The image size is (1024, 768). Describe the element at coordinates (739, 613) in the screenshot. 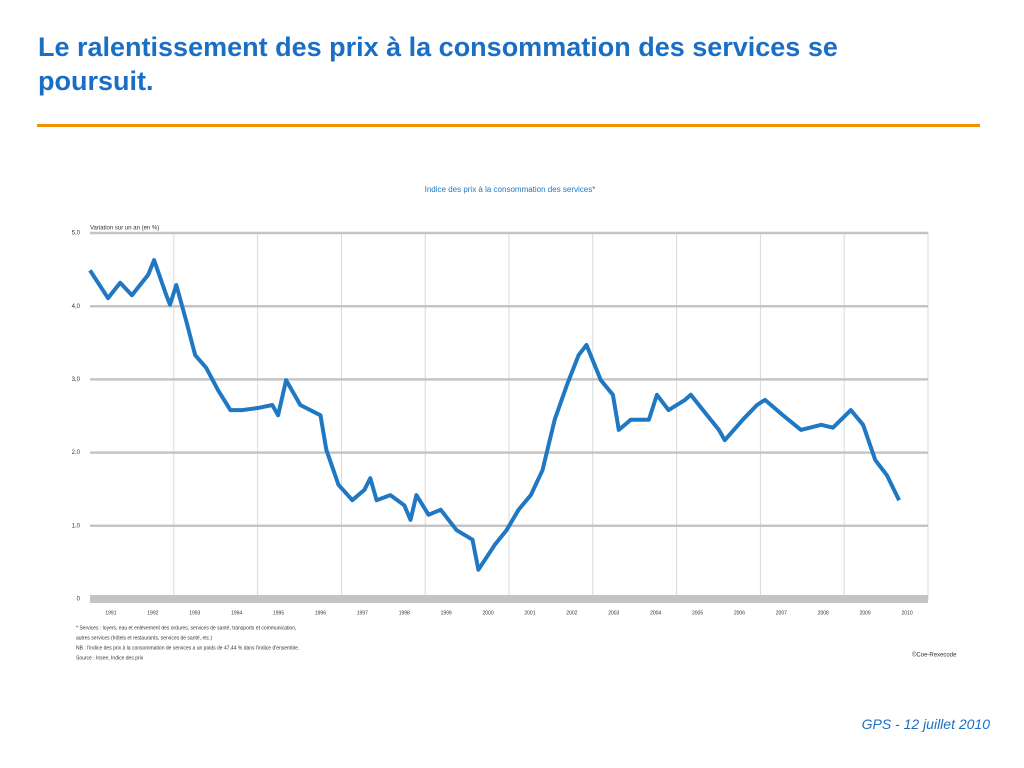

I see `x-tick-label: 2006` at that location.